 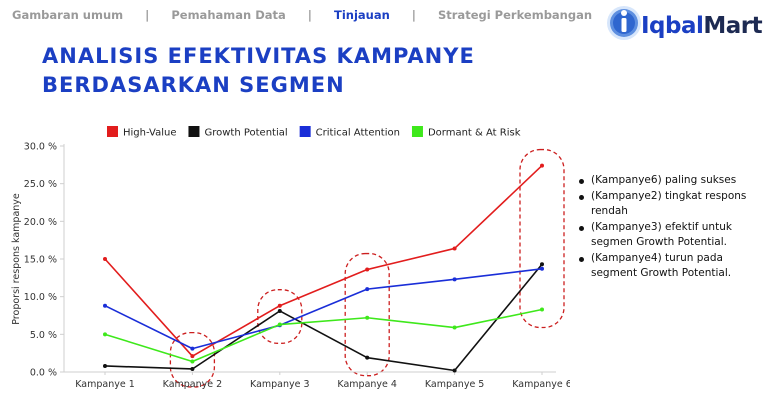 What do you see at coordinates (193, 85) in the screenshot?
I see `page-title-line-2: BERDASARKAN SEGMEN` at bounding box center [193, 85].